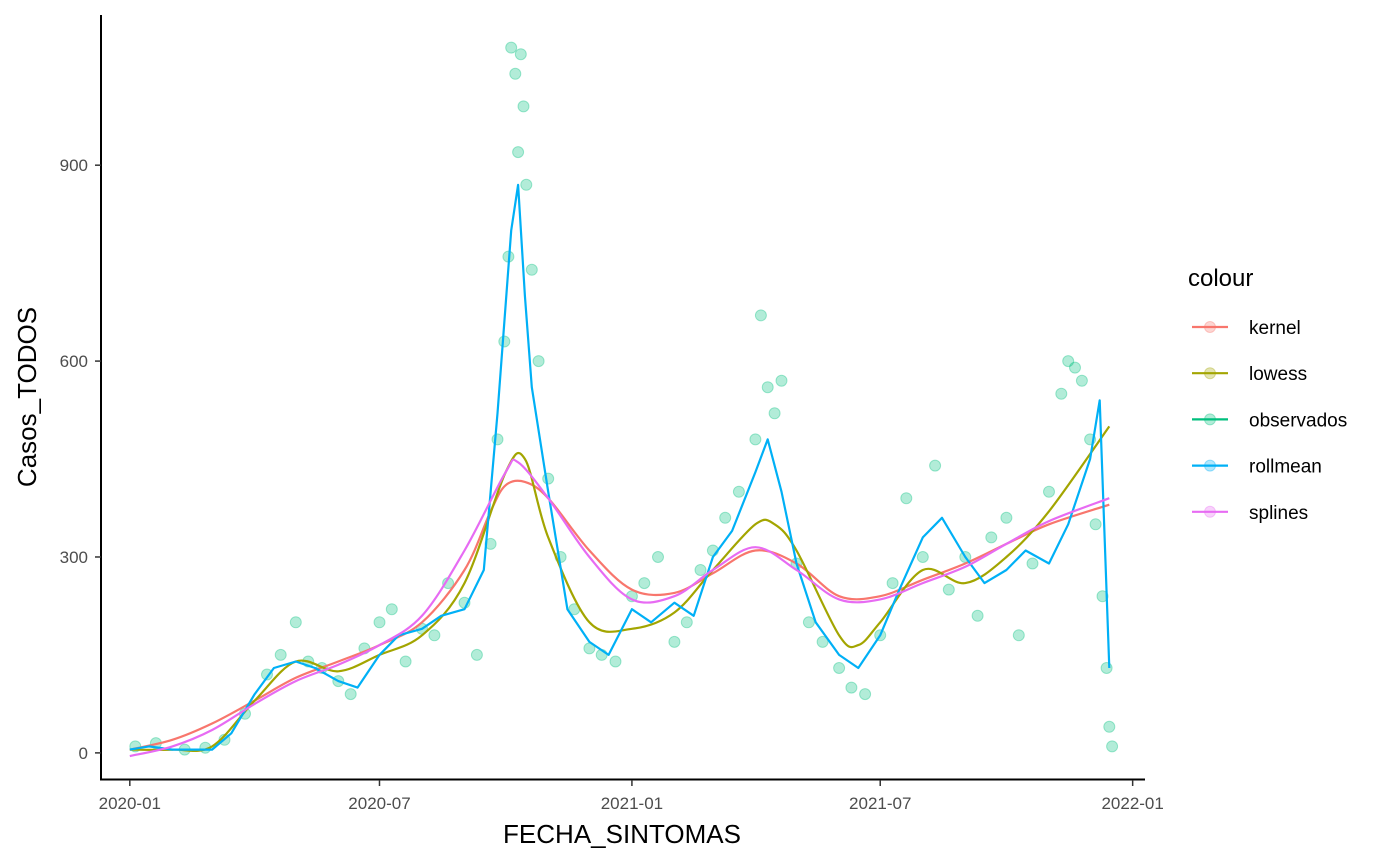  Describe the element at coordinates (379, 803) in the screenshot. I see `x-tick-label: 2020-07` at that location.